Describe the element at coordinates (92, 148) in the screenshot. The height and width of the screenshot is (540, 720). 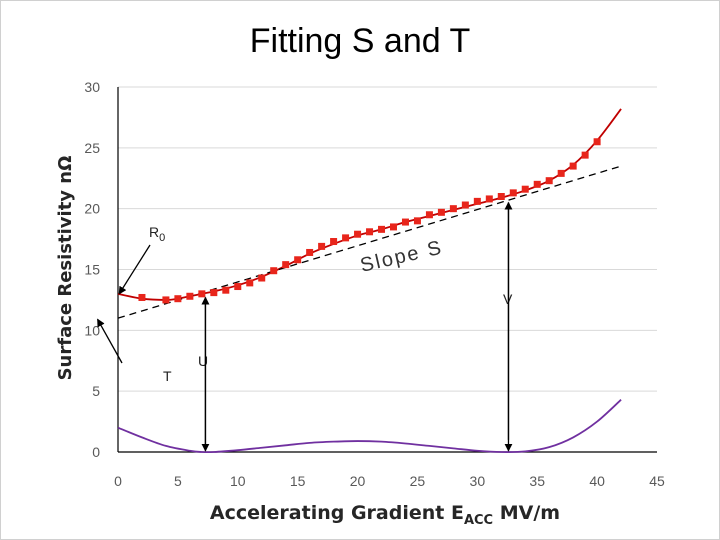
I see `y-tick-label-25: 25` at that location.